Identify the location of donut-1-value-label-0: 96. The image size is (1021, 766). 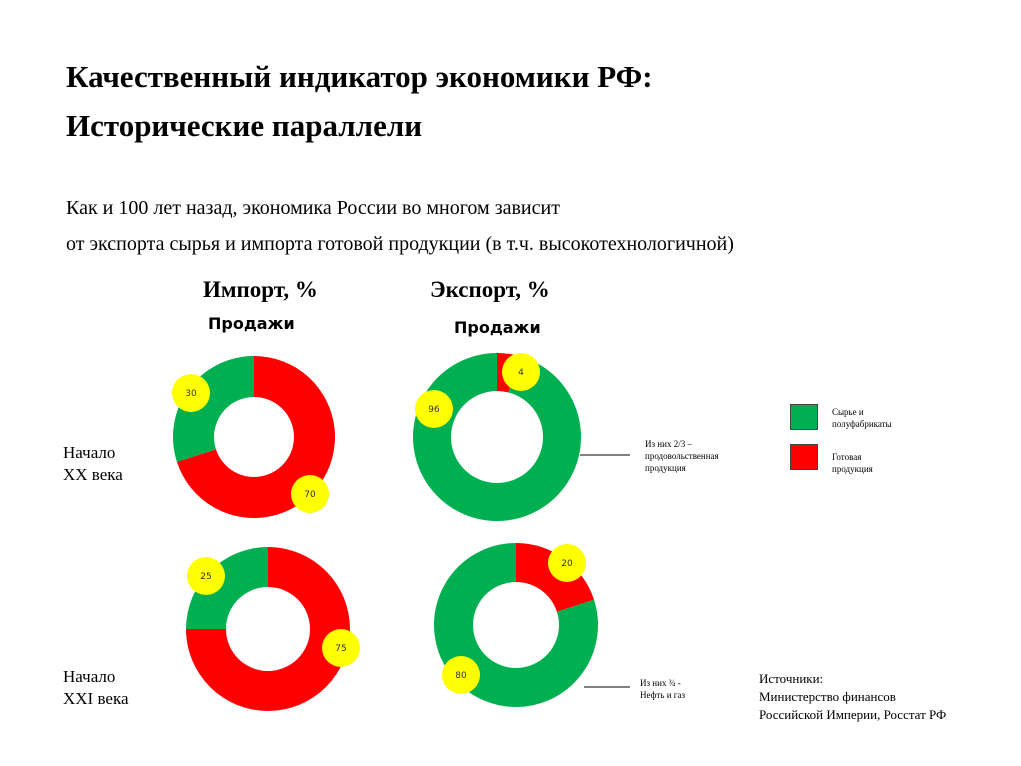
(434, 410).